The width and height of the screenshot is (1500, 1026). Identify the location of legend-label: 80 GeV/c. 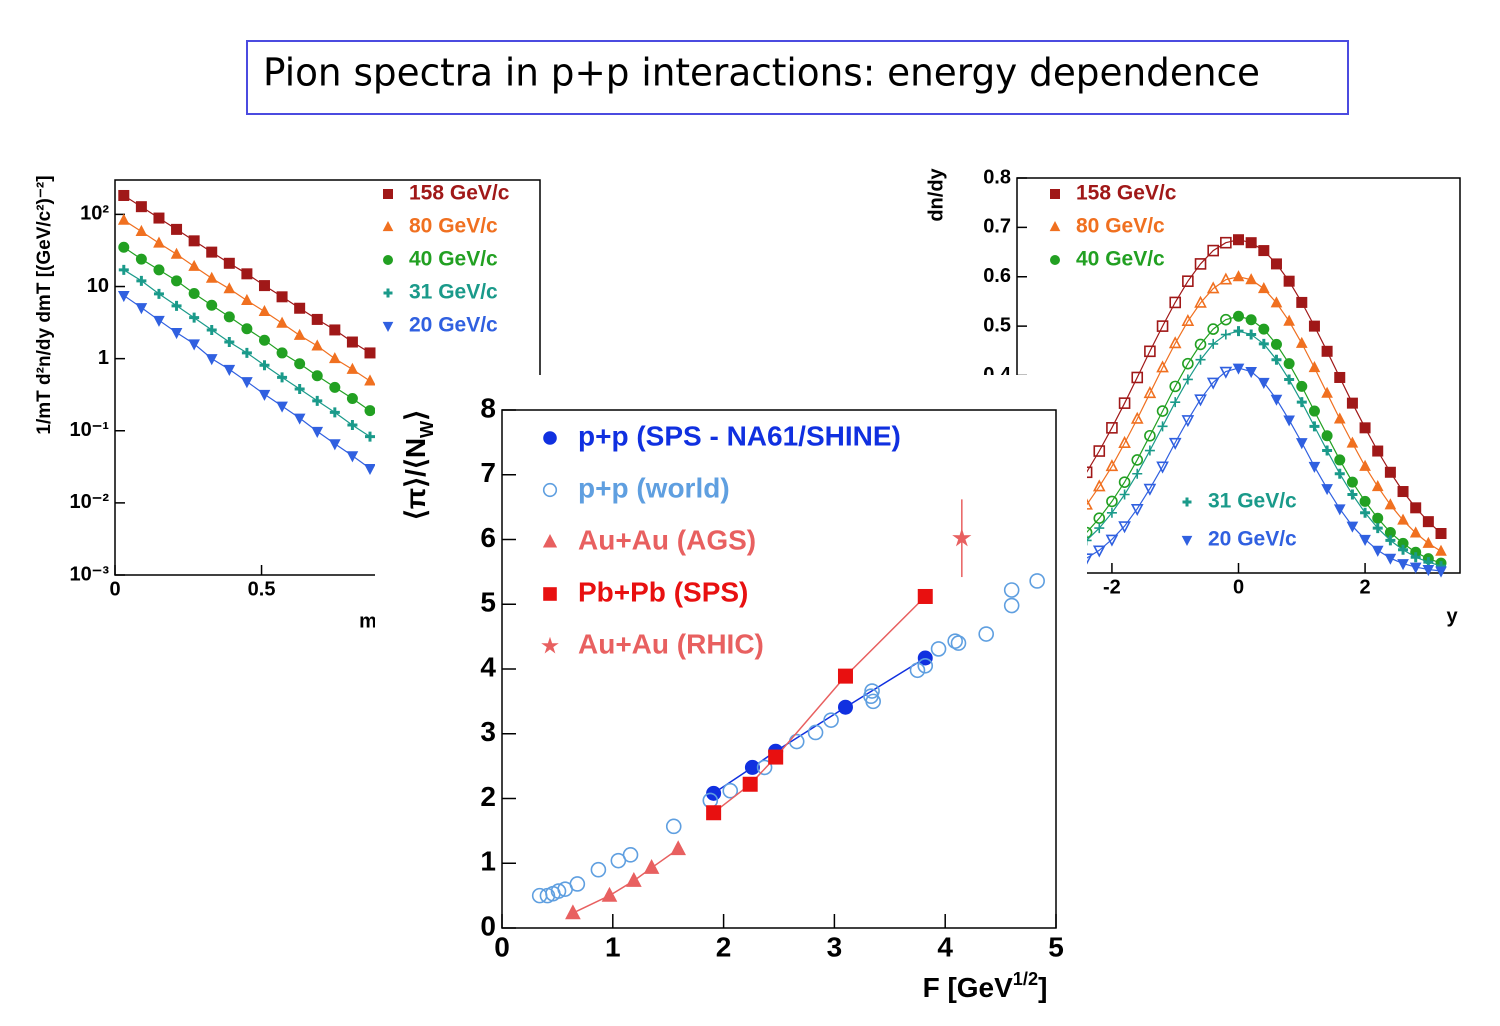
(1120, 226).